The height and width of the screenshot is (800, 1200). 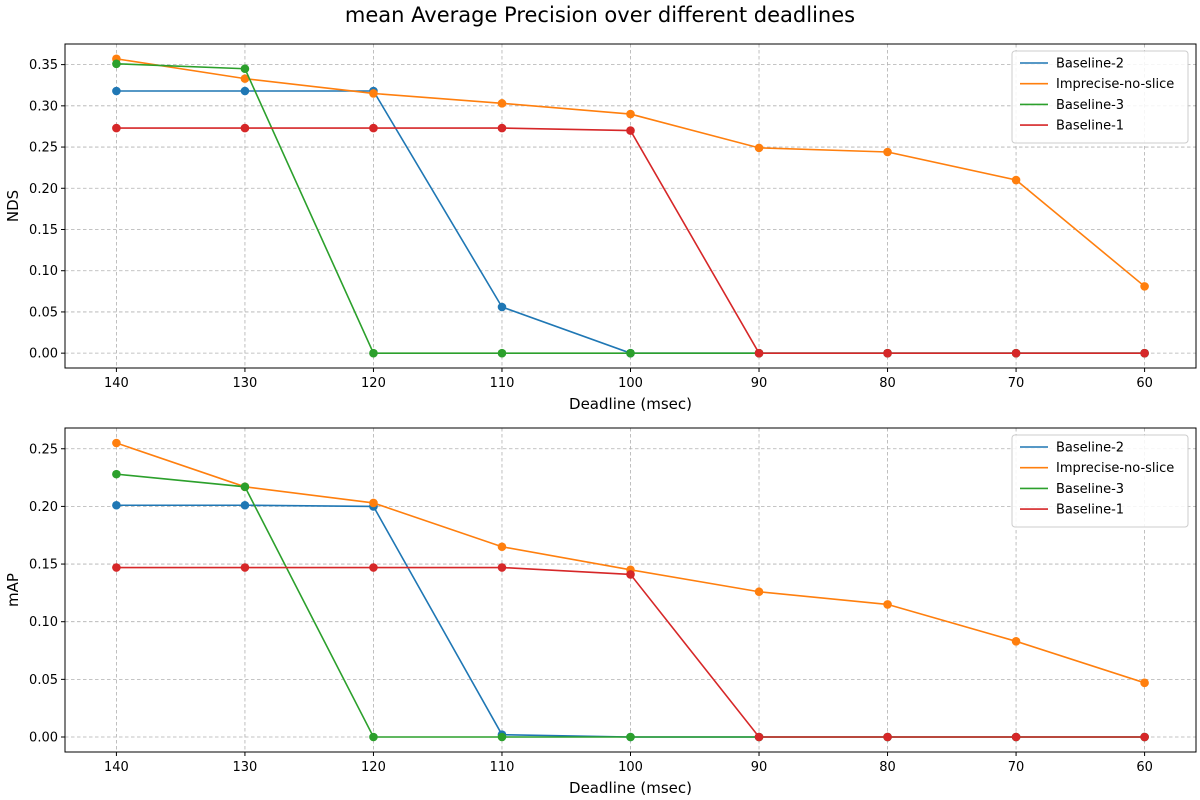 What do you see at coordinates (43, 65) in the screenshot?
I see `y-tick-label: 0.35` at bounding box center [43, 65].